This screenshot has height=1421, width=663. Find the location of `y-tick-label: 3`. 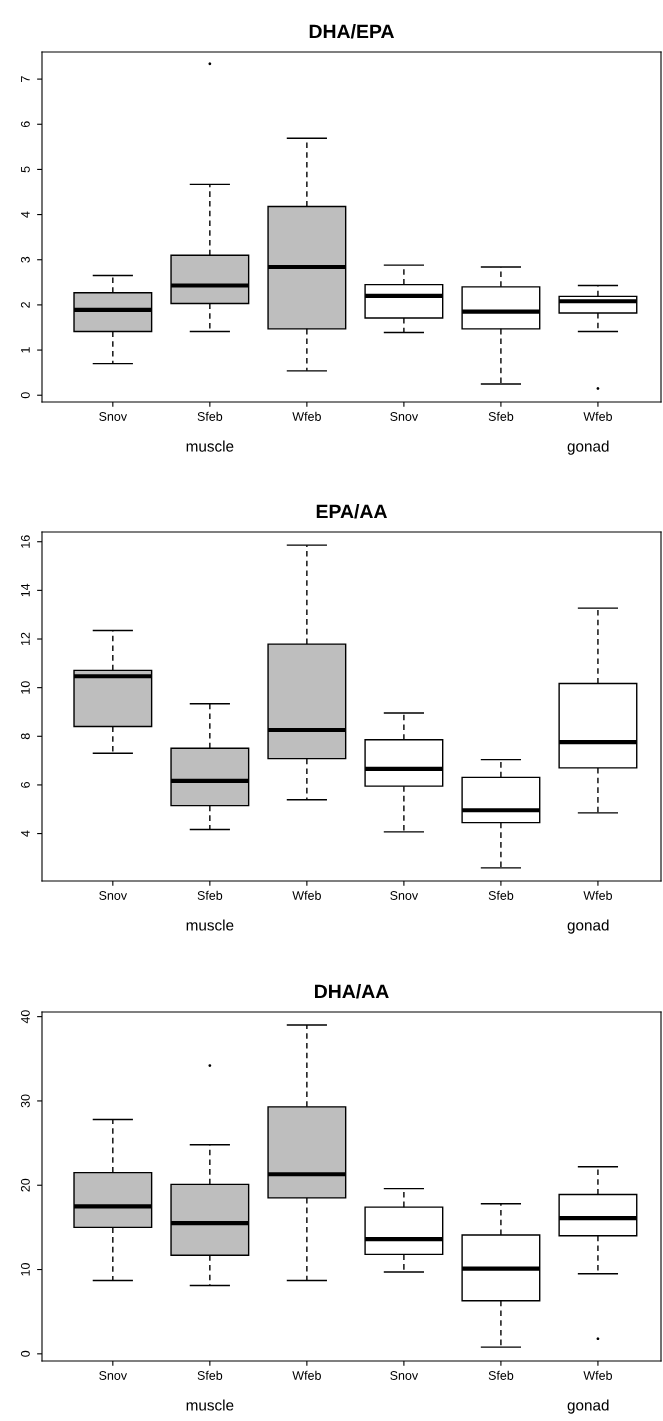

y-tick-label: 3 is located at coordinates (25, 259).